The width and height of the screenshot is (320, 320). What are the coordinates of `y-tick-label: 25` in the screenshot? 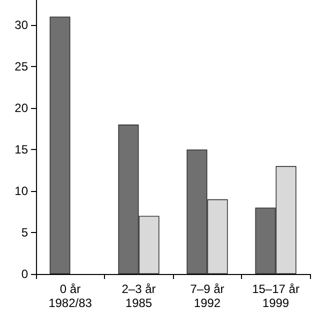 It's located at (21, 66).